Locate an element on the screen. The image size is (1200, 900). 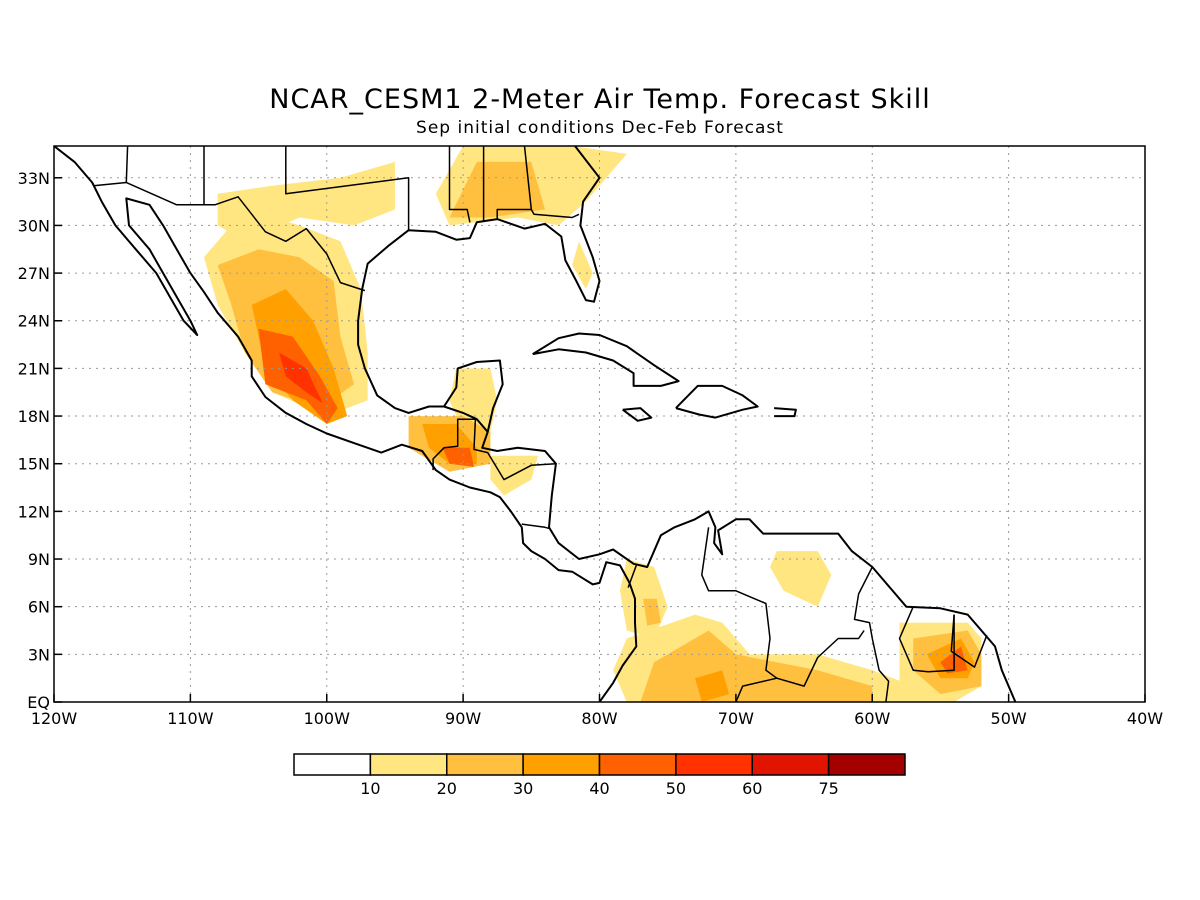
y-tick-label: 27N is located at coordinates (34, 273).